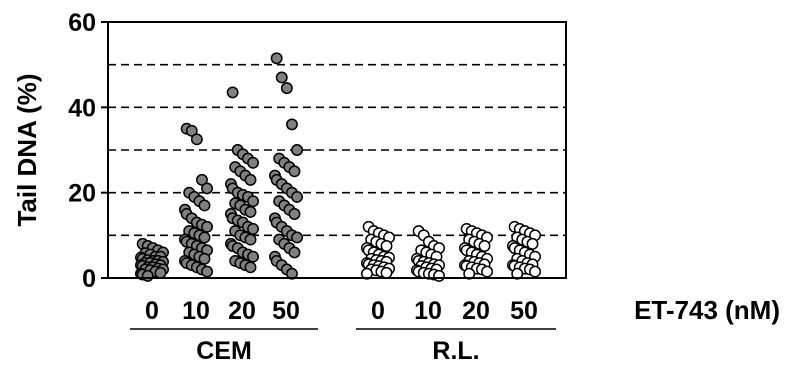 This screenshot has height=367, width=786. Describe the element at coordinates (196, 311) in the screenshot. I see `x-category-label-1: 10` at that location.